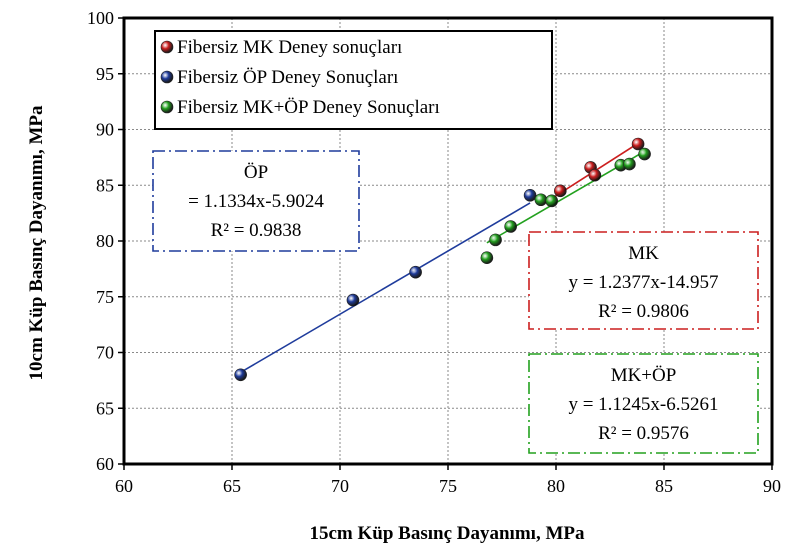 The image size is (787, 551). What do you see at coordinates (643, 433) in the screenshot?
I see `equation-line: R² = 0.9576` at bounding box center [643, 433].